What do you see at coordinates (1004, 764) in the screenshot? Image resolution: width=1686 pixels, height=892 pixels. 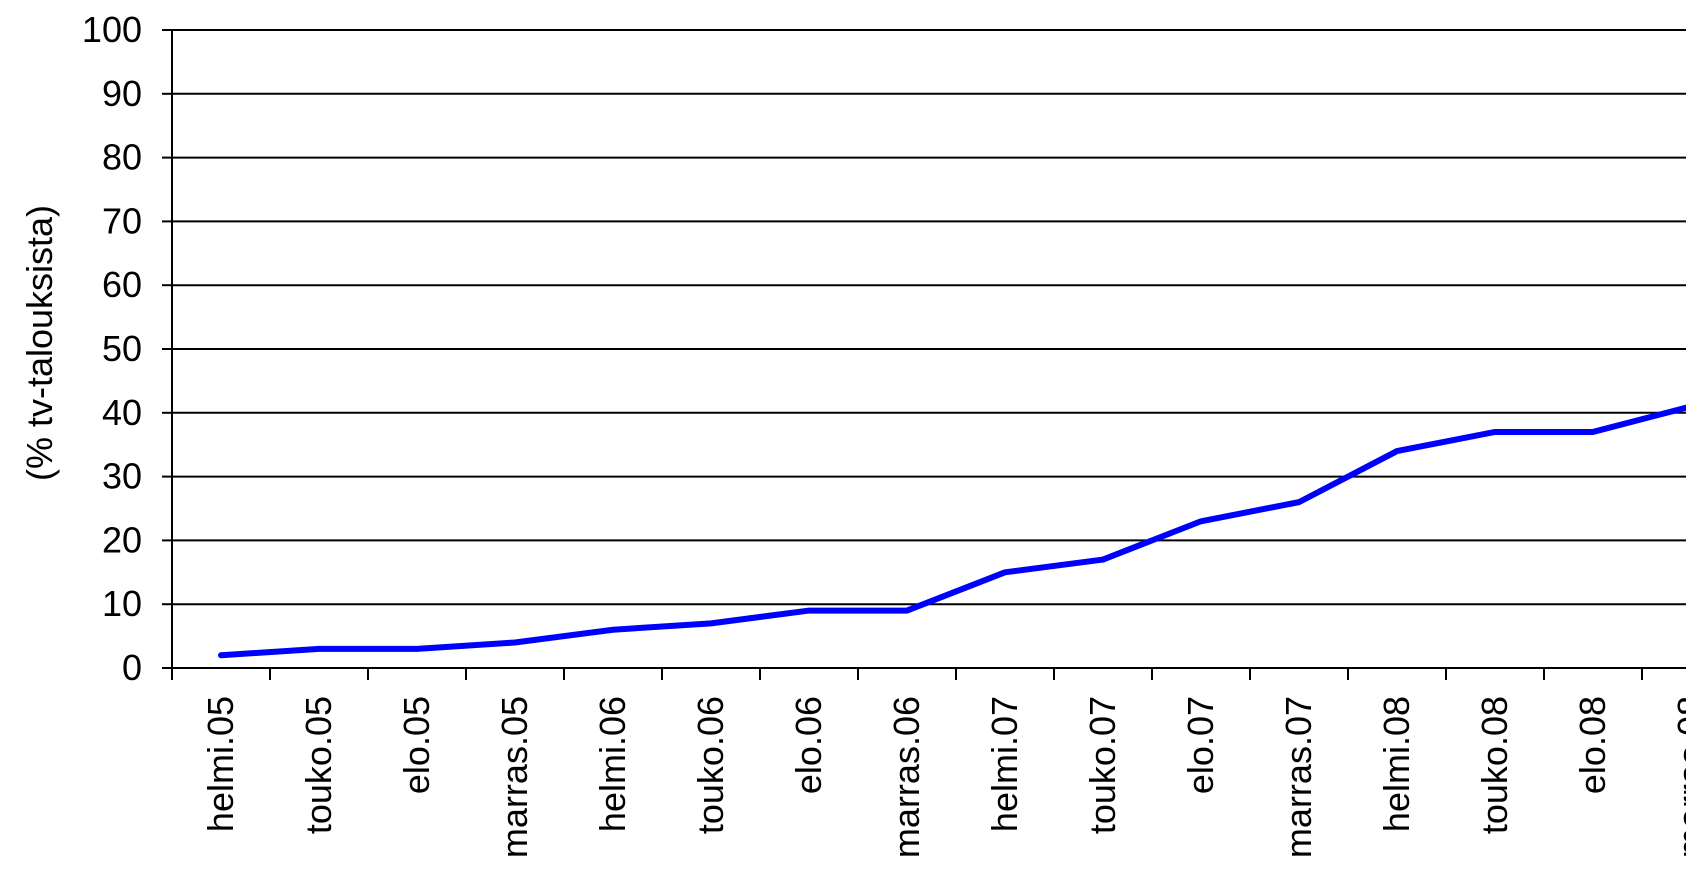 I see `x-tick-label: helmi.07` at bounding box center [1004, 764].